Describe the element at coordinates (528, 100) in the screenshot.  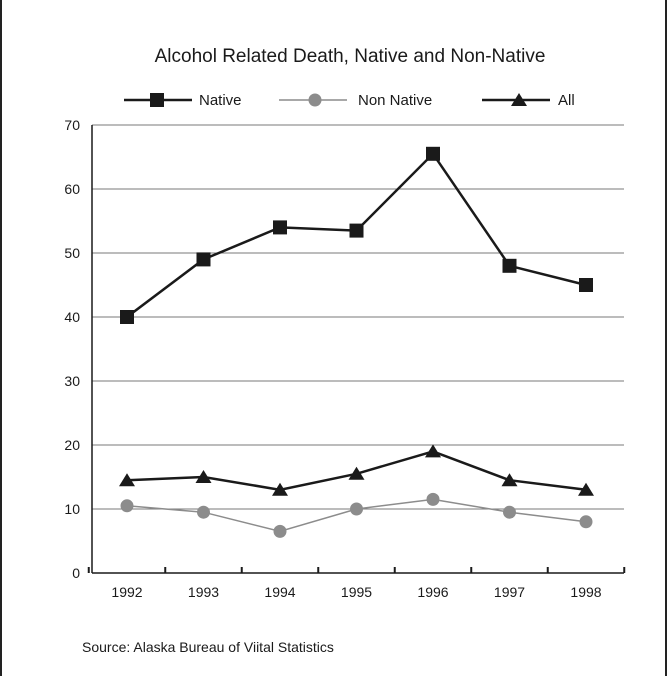
I see `legend-item-all: All` at that location.